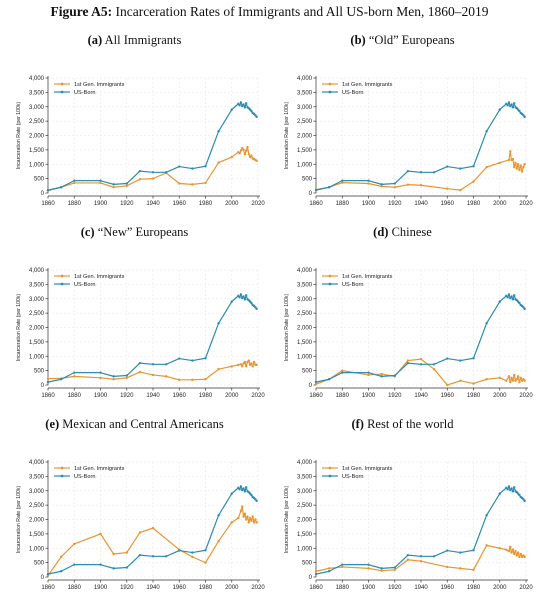 Image resolution: width=539 pixels, height=602 pixels. Describe the element at coordinates (448, 204) in the screenshot. I see `x-tick-label: 1960` at that location.